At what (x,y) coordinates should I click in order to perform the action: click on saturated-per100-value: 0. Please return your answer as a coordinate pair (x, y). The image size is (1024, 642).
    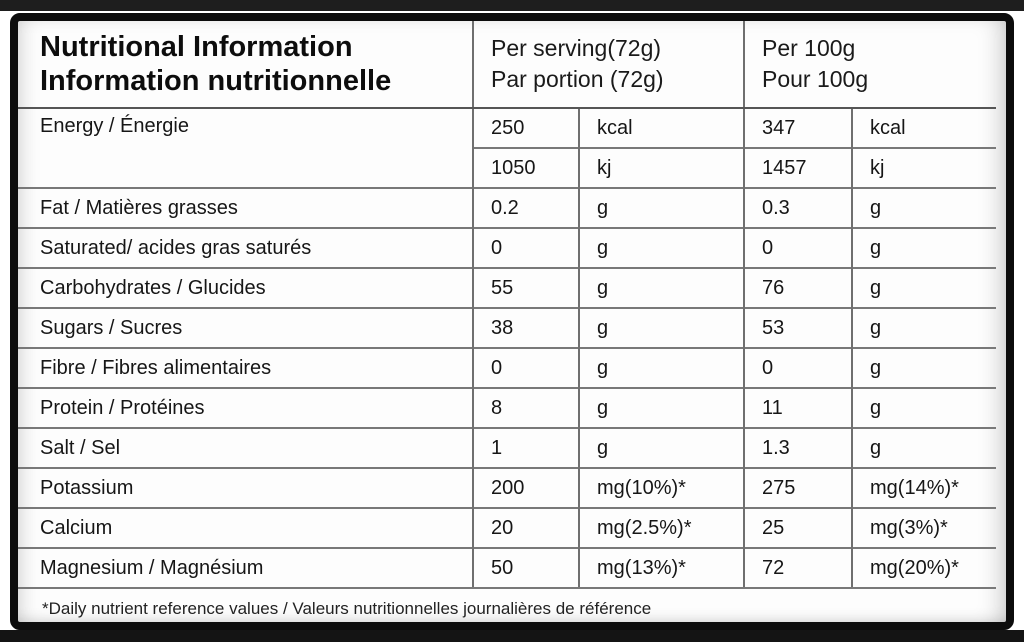
    Looking at the image, I should click on (798, 247).